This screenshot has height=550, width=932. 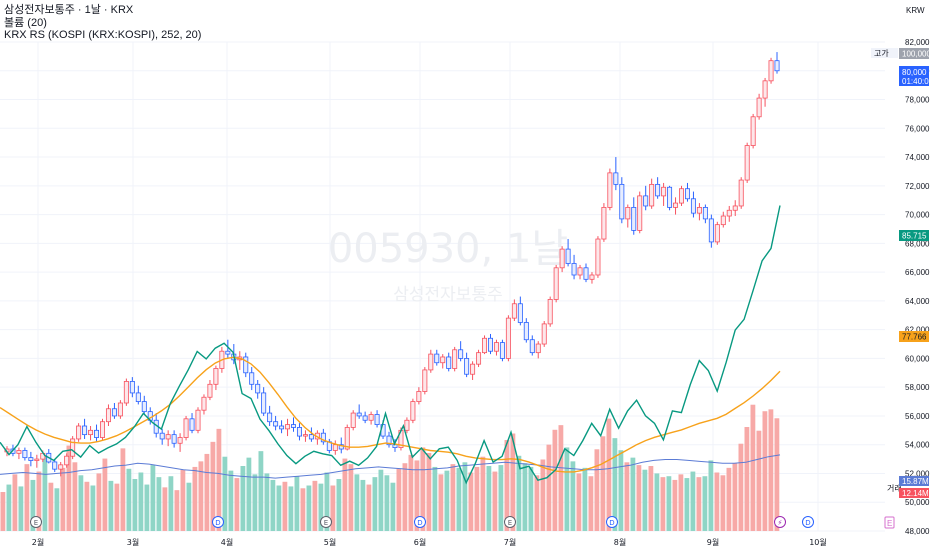 I want to click on flag-icon: E, so click(x=889, y=522).